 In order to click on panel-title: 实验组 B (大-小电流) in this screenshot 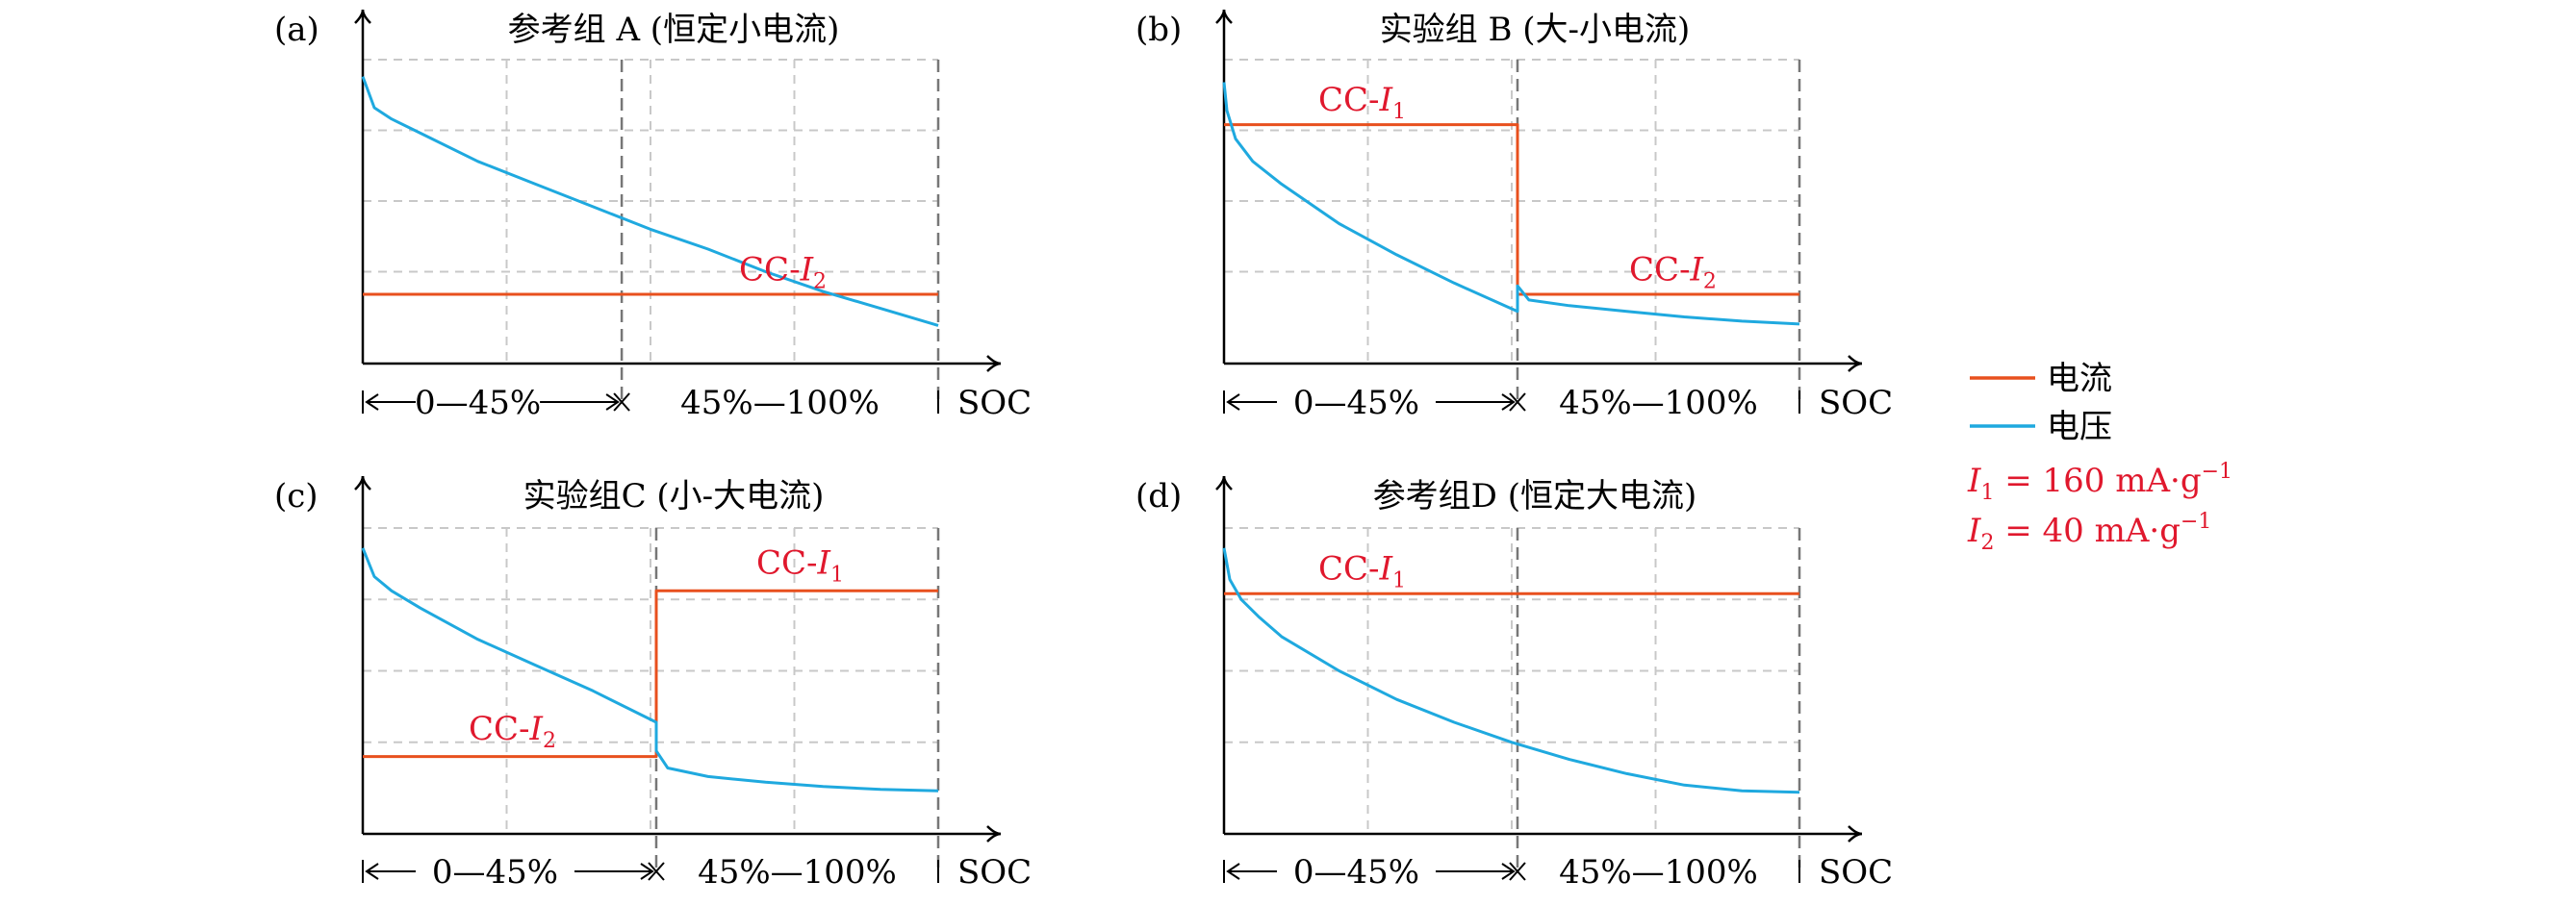, I will do `click(1535, 30)`.